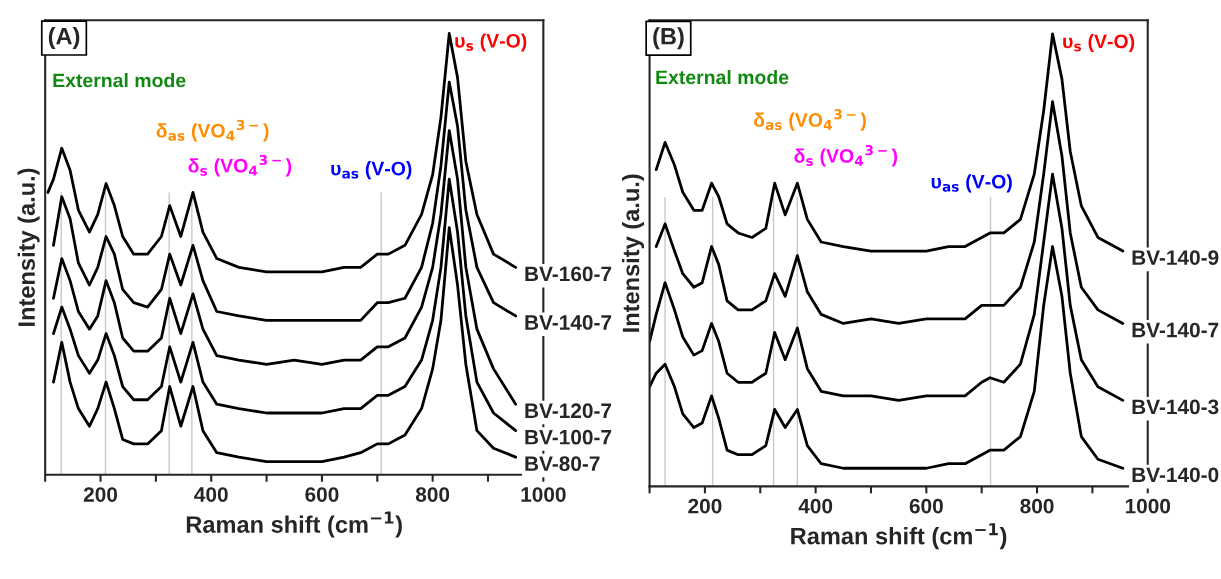 This screenshot has width=1221, height=579. What do you see at coordinates (1175, 475) in the screenshot?
I see `series-label: BV-140-0` at bounding box center [1175, 475].